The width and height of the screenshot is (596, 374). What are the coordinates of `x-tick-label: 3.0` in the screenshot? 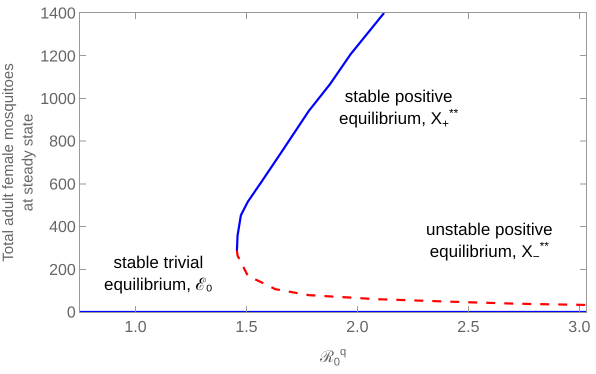 It's located at (579, 327).